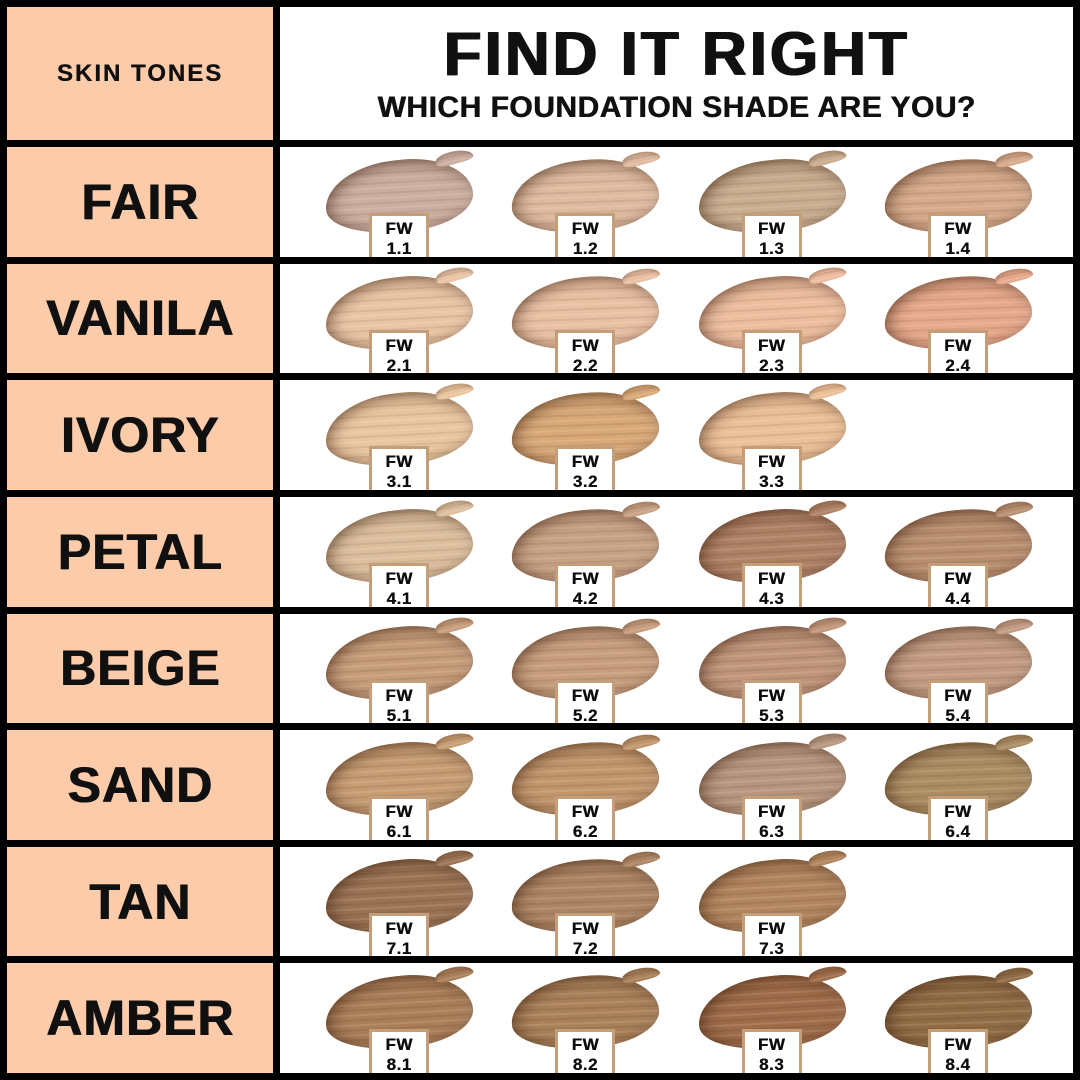 Image resolution: width=1080 pixels, height=1080 pixels. Describe the element at coordinates (399, 321) in the screenshot. I see `swatch-slot: FW 2.1` at that location.